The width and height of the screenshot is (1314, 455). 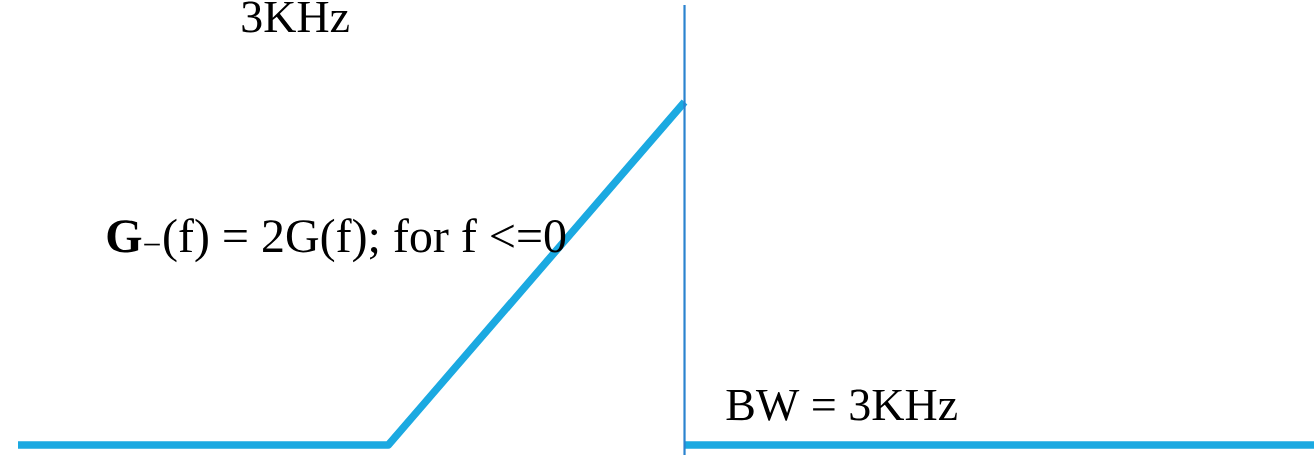 I want to click on annotation: BW = 3KHz, so click(x=841, y=405).